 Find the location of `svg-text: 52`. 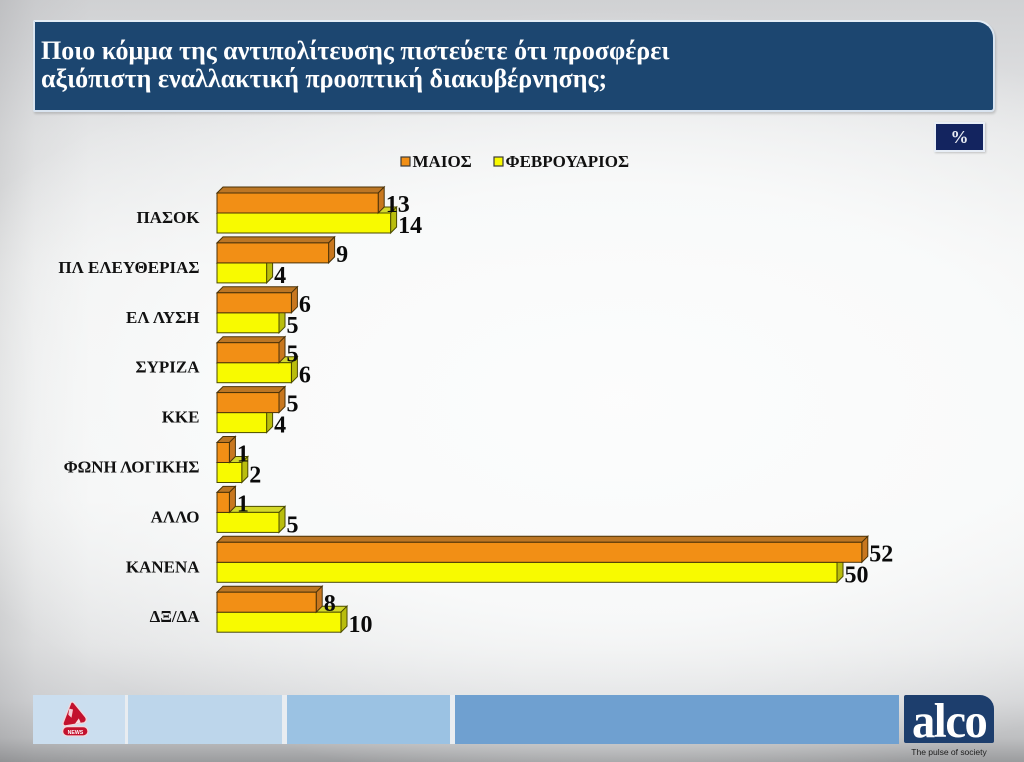

svg-text: 52 is located at coordinates (881, 554).